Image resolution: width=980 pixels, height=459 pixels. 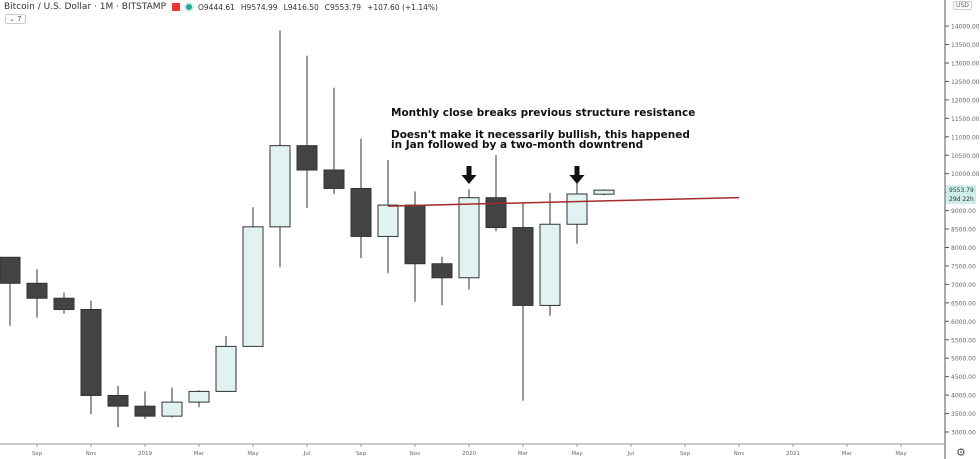 I want to click on x-tick-label: 2021, so click(x=793, y=454).